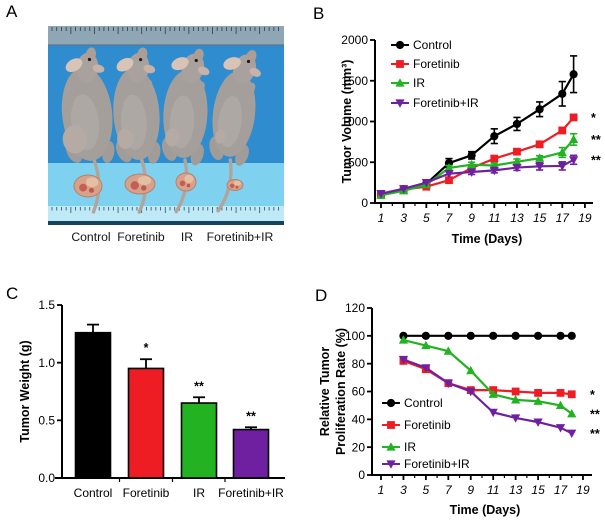 The width and height of the screenshot is (605, 522). I want to click on svg-text: 80, so click(359, 364).